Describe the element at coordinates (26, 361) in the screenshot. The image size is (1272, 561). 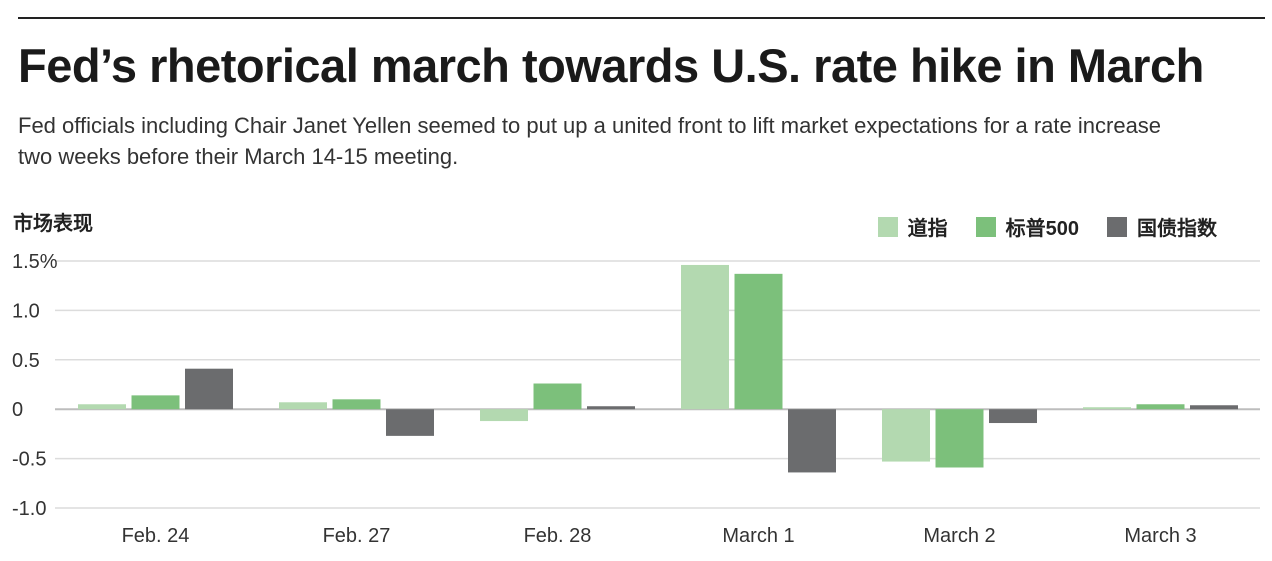
I see `y-tick-label: 0.5` at that location.